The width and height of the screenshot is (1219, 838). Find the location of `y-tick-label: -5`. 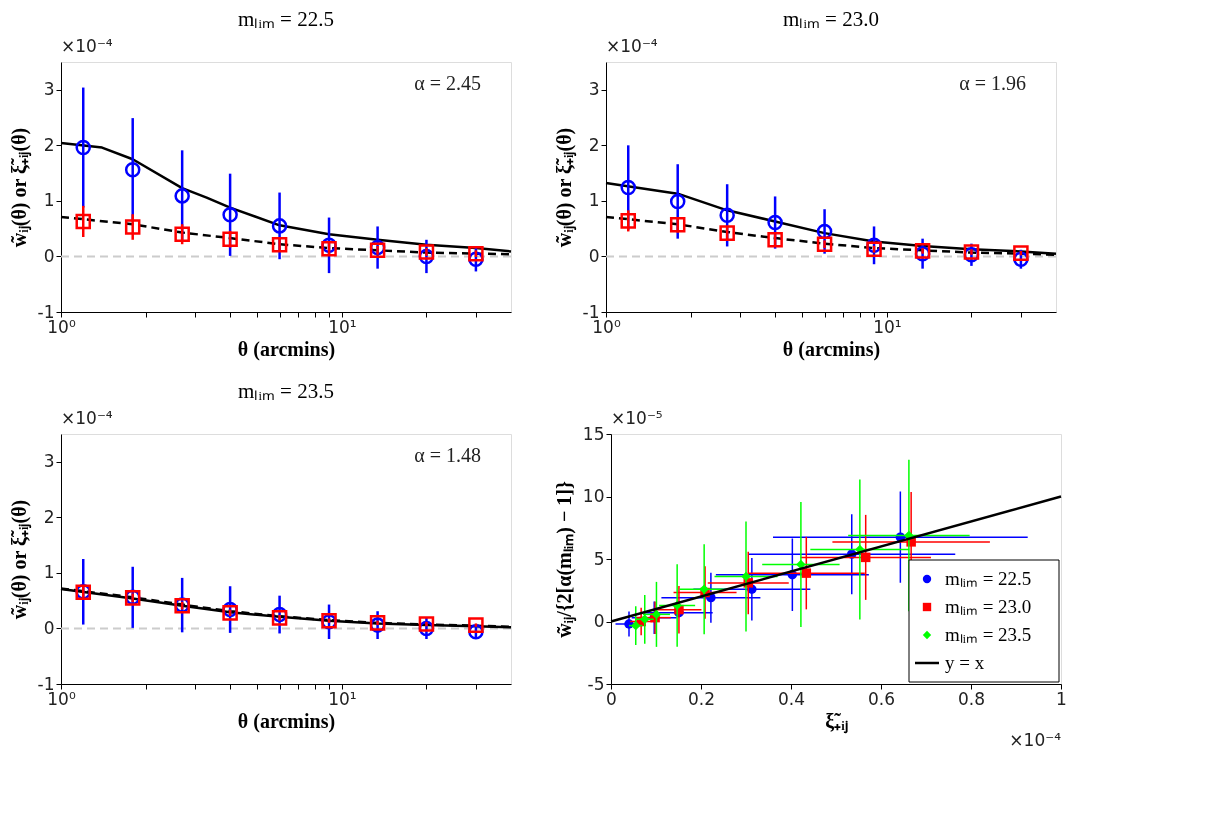

y-tick-label: -5 is located at coordinates (596, 683).